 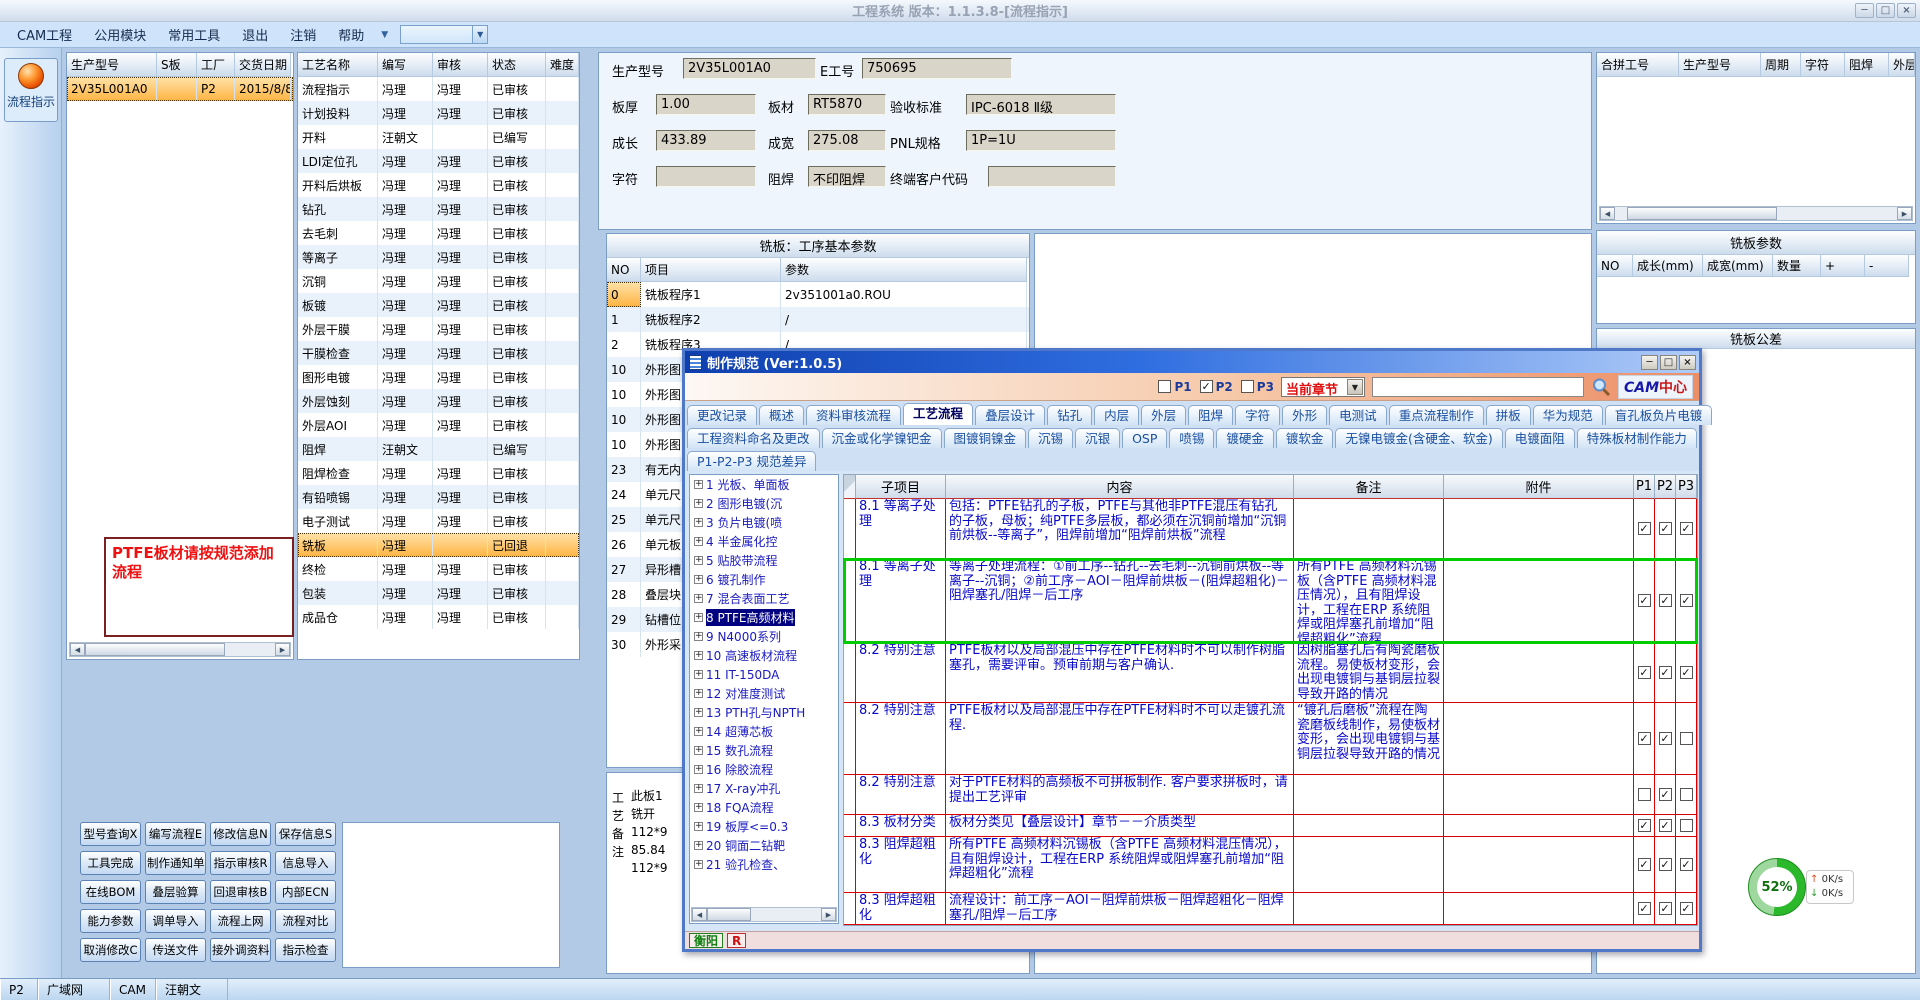 I want to click on tab-P1-P2-P3 规范差异: P1-P2-P3 规范差异, so click(x=752, y=461).